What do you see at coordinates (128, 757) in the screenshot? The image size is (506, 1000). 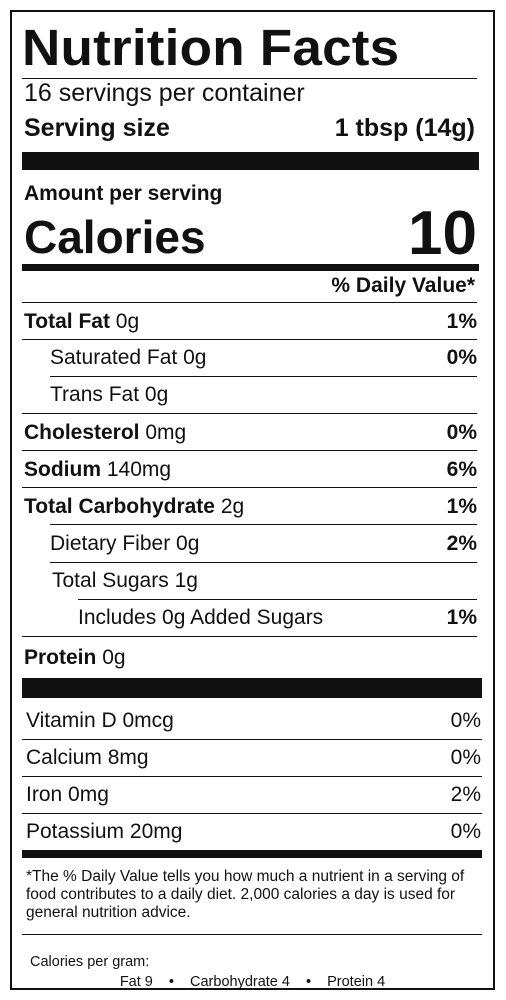 I see `vitamin-amount: 8mg` at bounding box center [128, 757].